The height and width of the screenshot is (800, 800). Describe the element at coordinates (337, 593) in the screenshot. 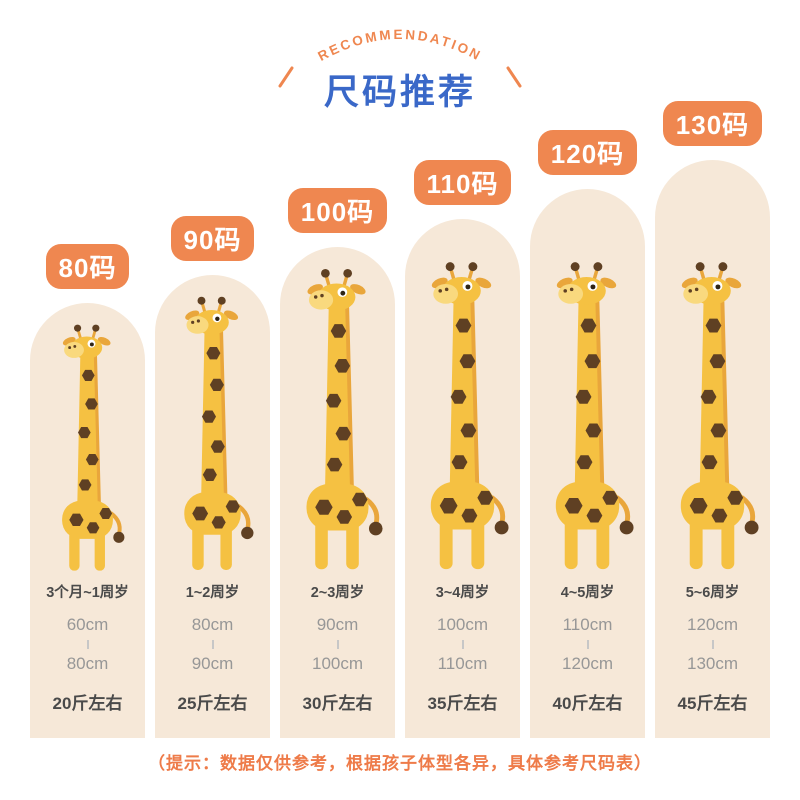

I see `age-range: 2~3周岁` at that location.